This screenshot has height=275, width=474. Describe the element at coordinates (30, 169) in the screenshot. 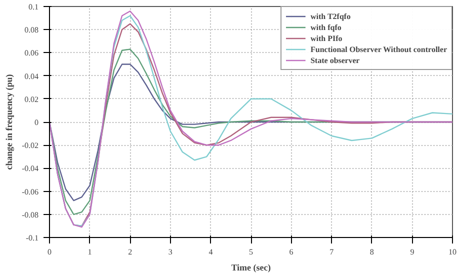

I see `y-tick-label: -0.04` at that location.